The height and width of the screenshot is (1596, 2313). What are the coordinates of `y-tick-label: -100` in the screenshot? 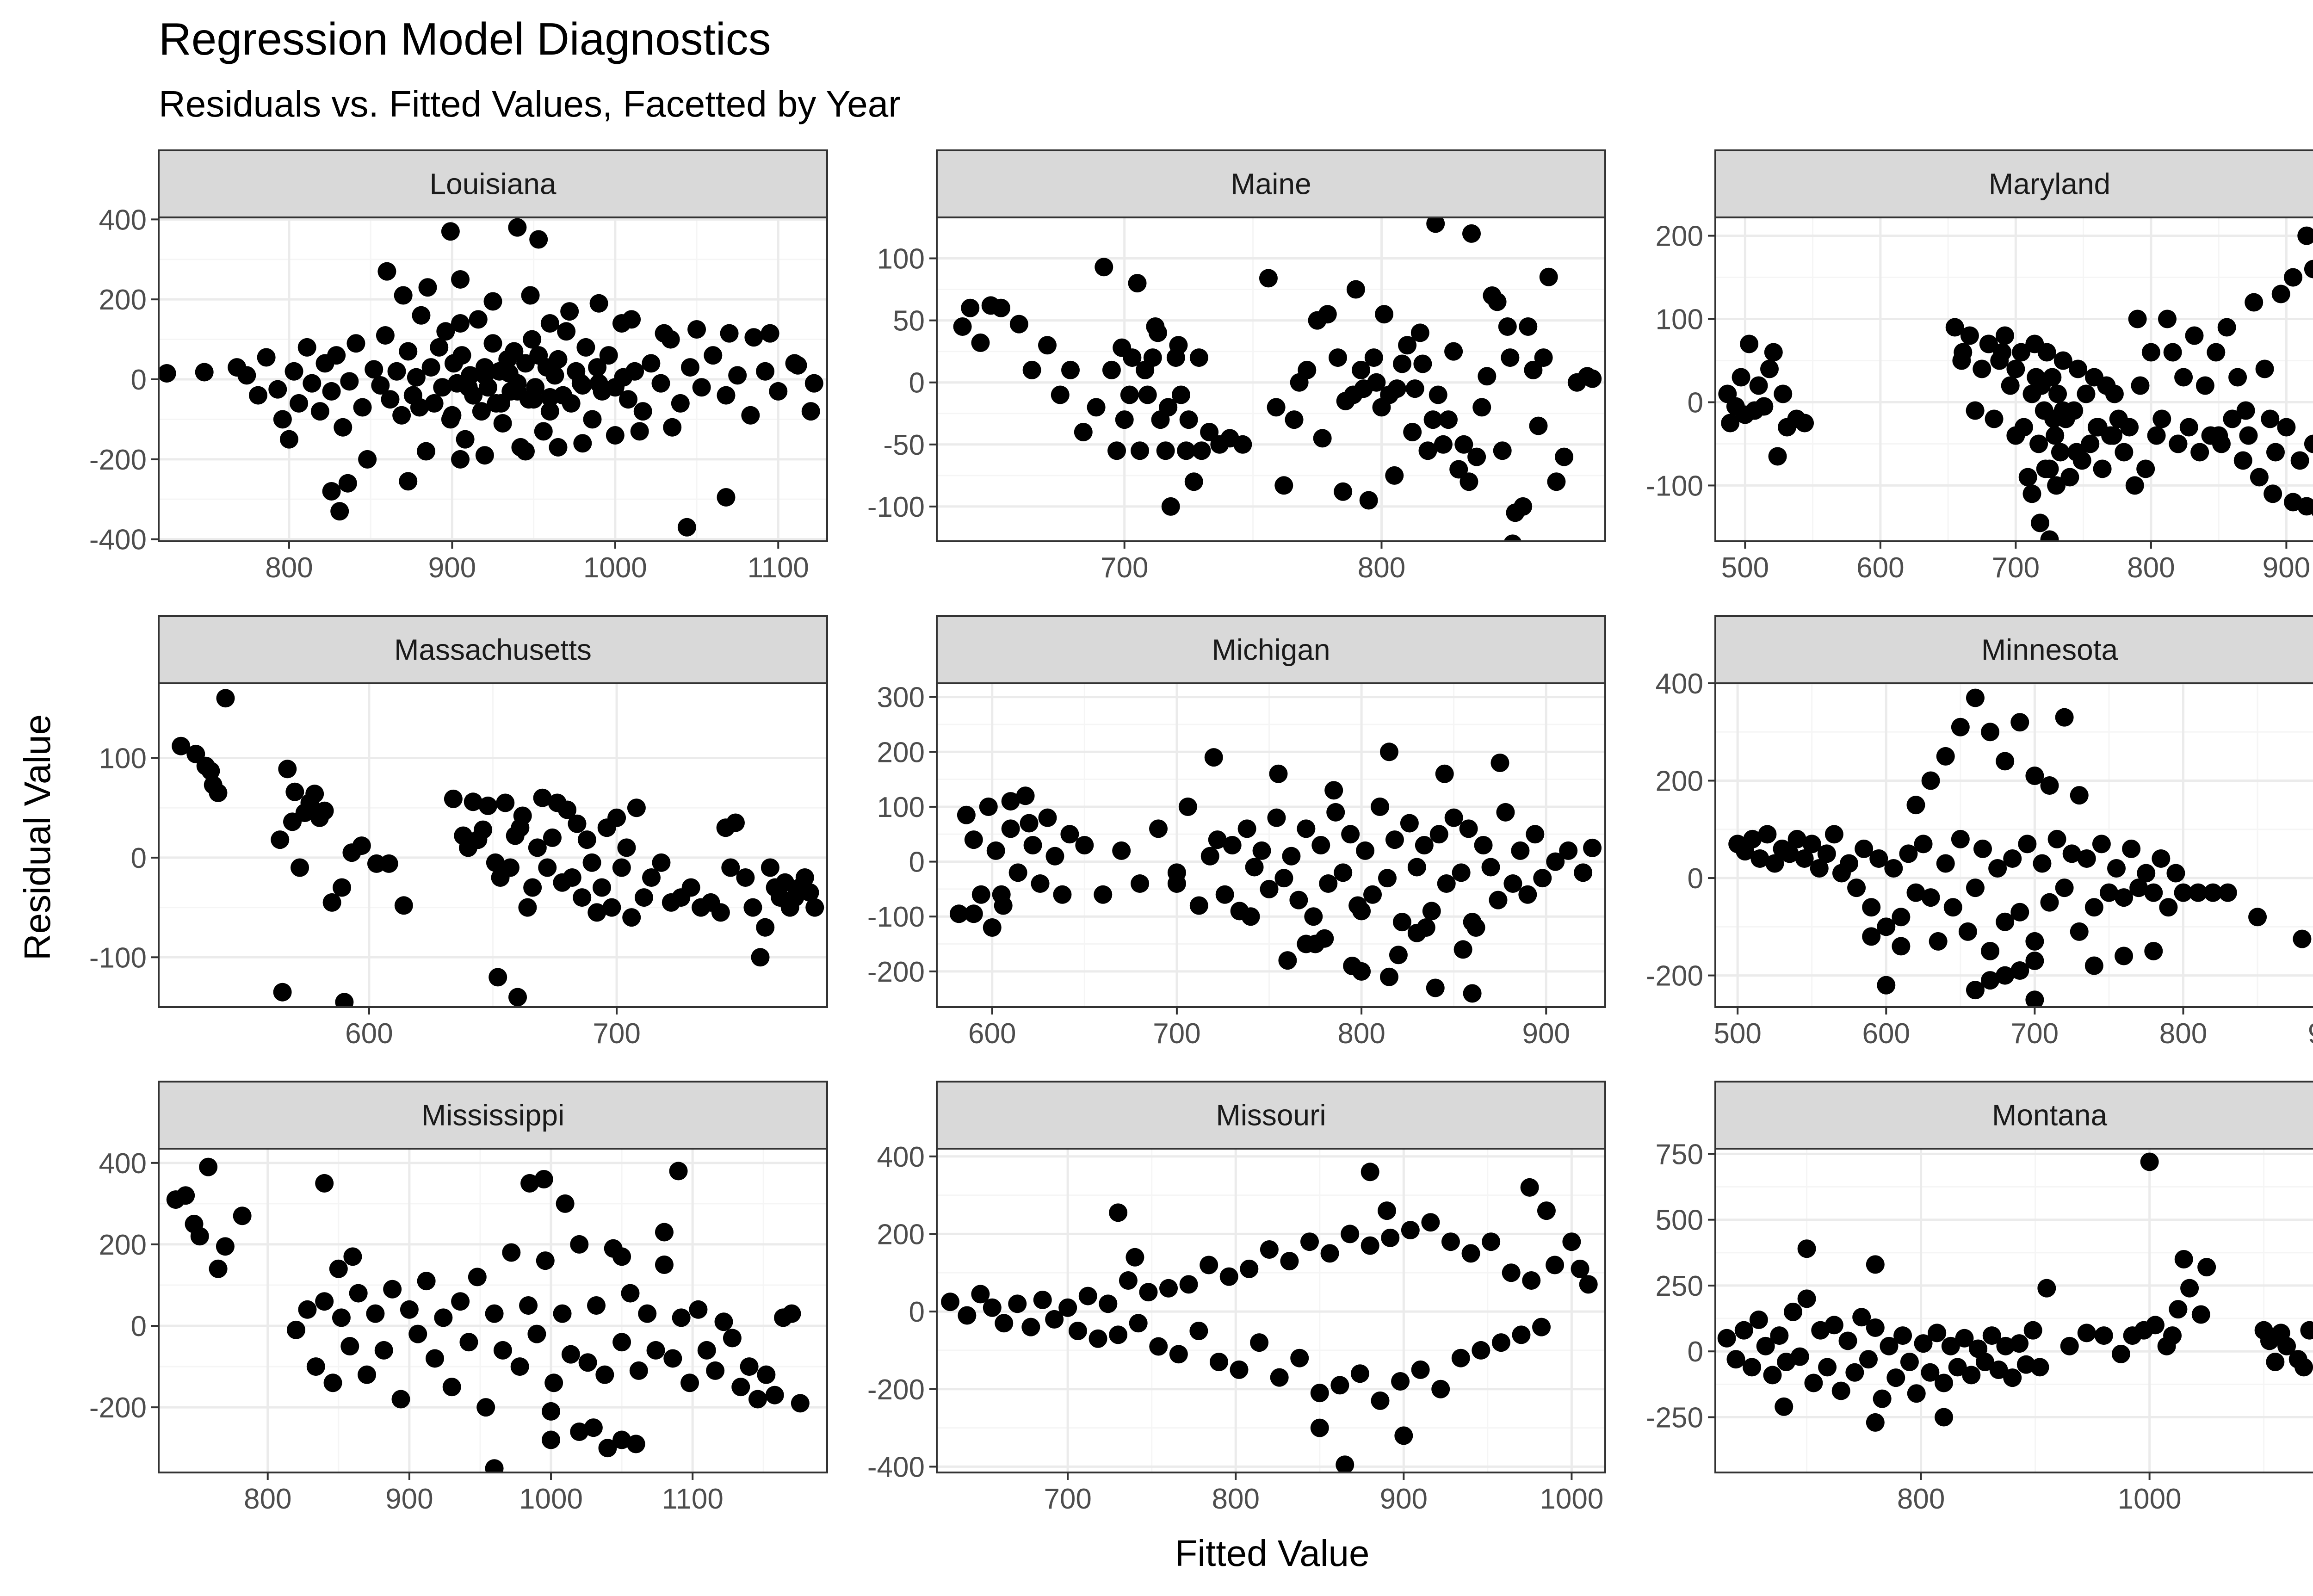 It's located at (896, 917).